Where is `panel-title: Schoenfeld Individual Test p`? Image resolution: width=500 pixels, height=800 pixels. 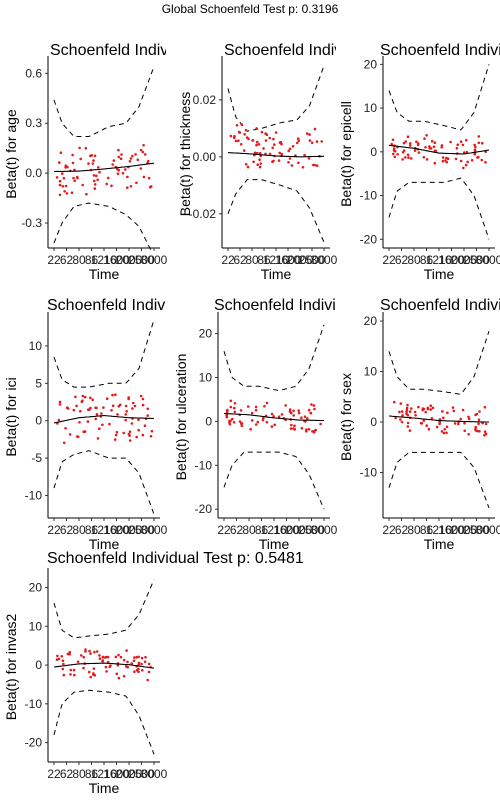 panel-title: Schoenfeld Individual Test p is located at coordinates (323, 50).